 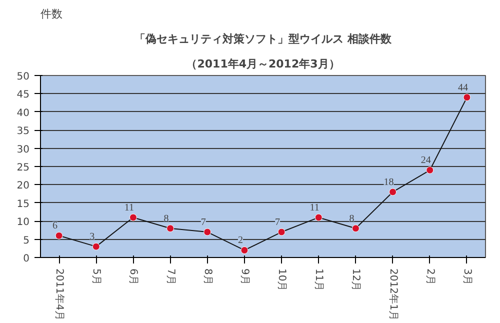 What do you see at coordinates (244, 276) in the screenshot?
I see `x-tick-label: 9月` at bounding box center [244, 276].